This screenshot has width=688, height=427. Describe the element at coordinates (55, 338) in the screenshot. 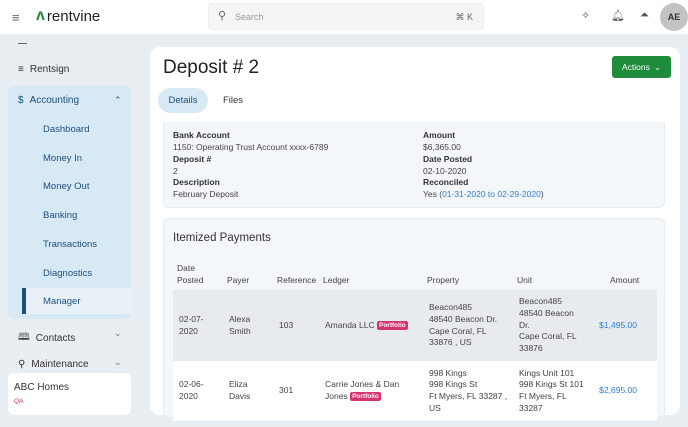

I see `sidebar-item-label: Contacts` at that location.